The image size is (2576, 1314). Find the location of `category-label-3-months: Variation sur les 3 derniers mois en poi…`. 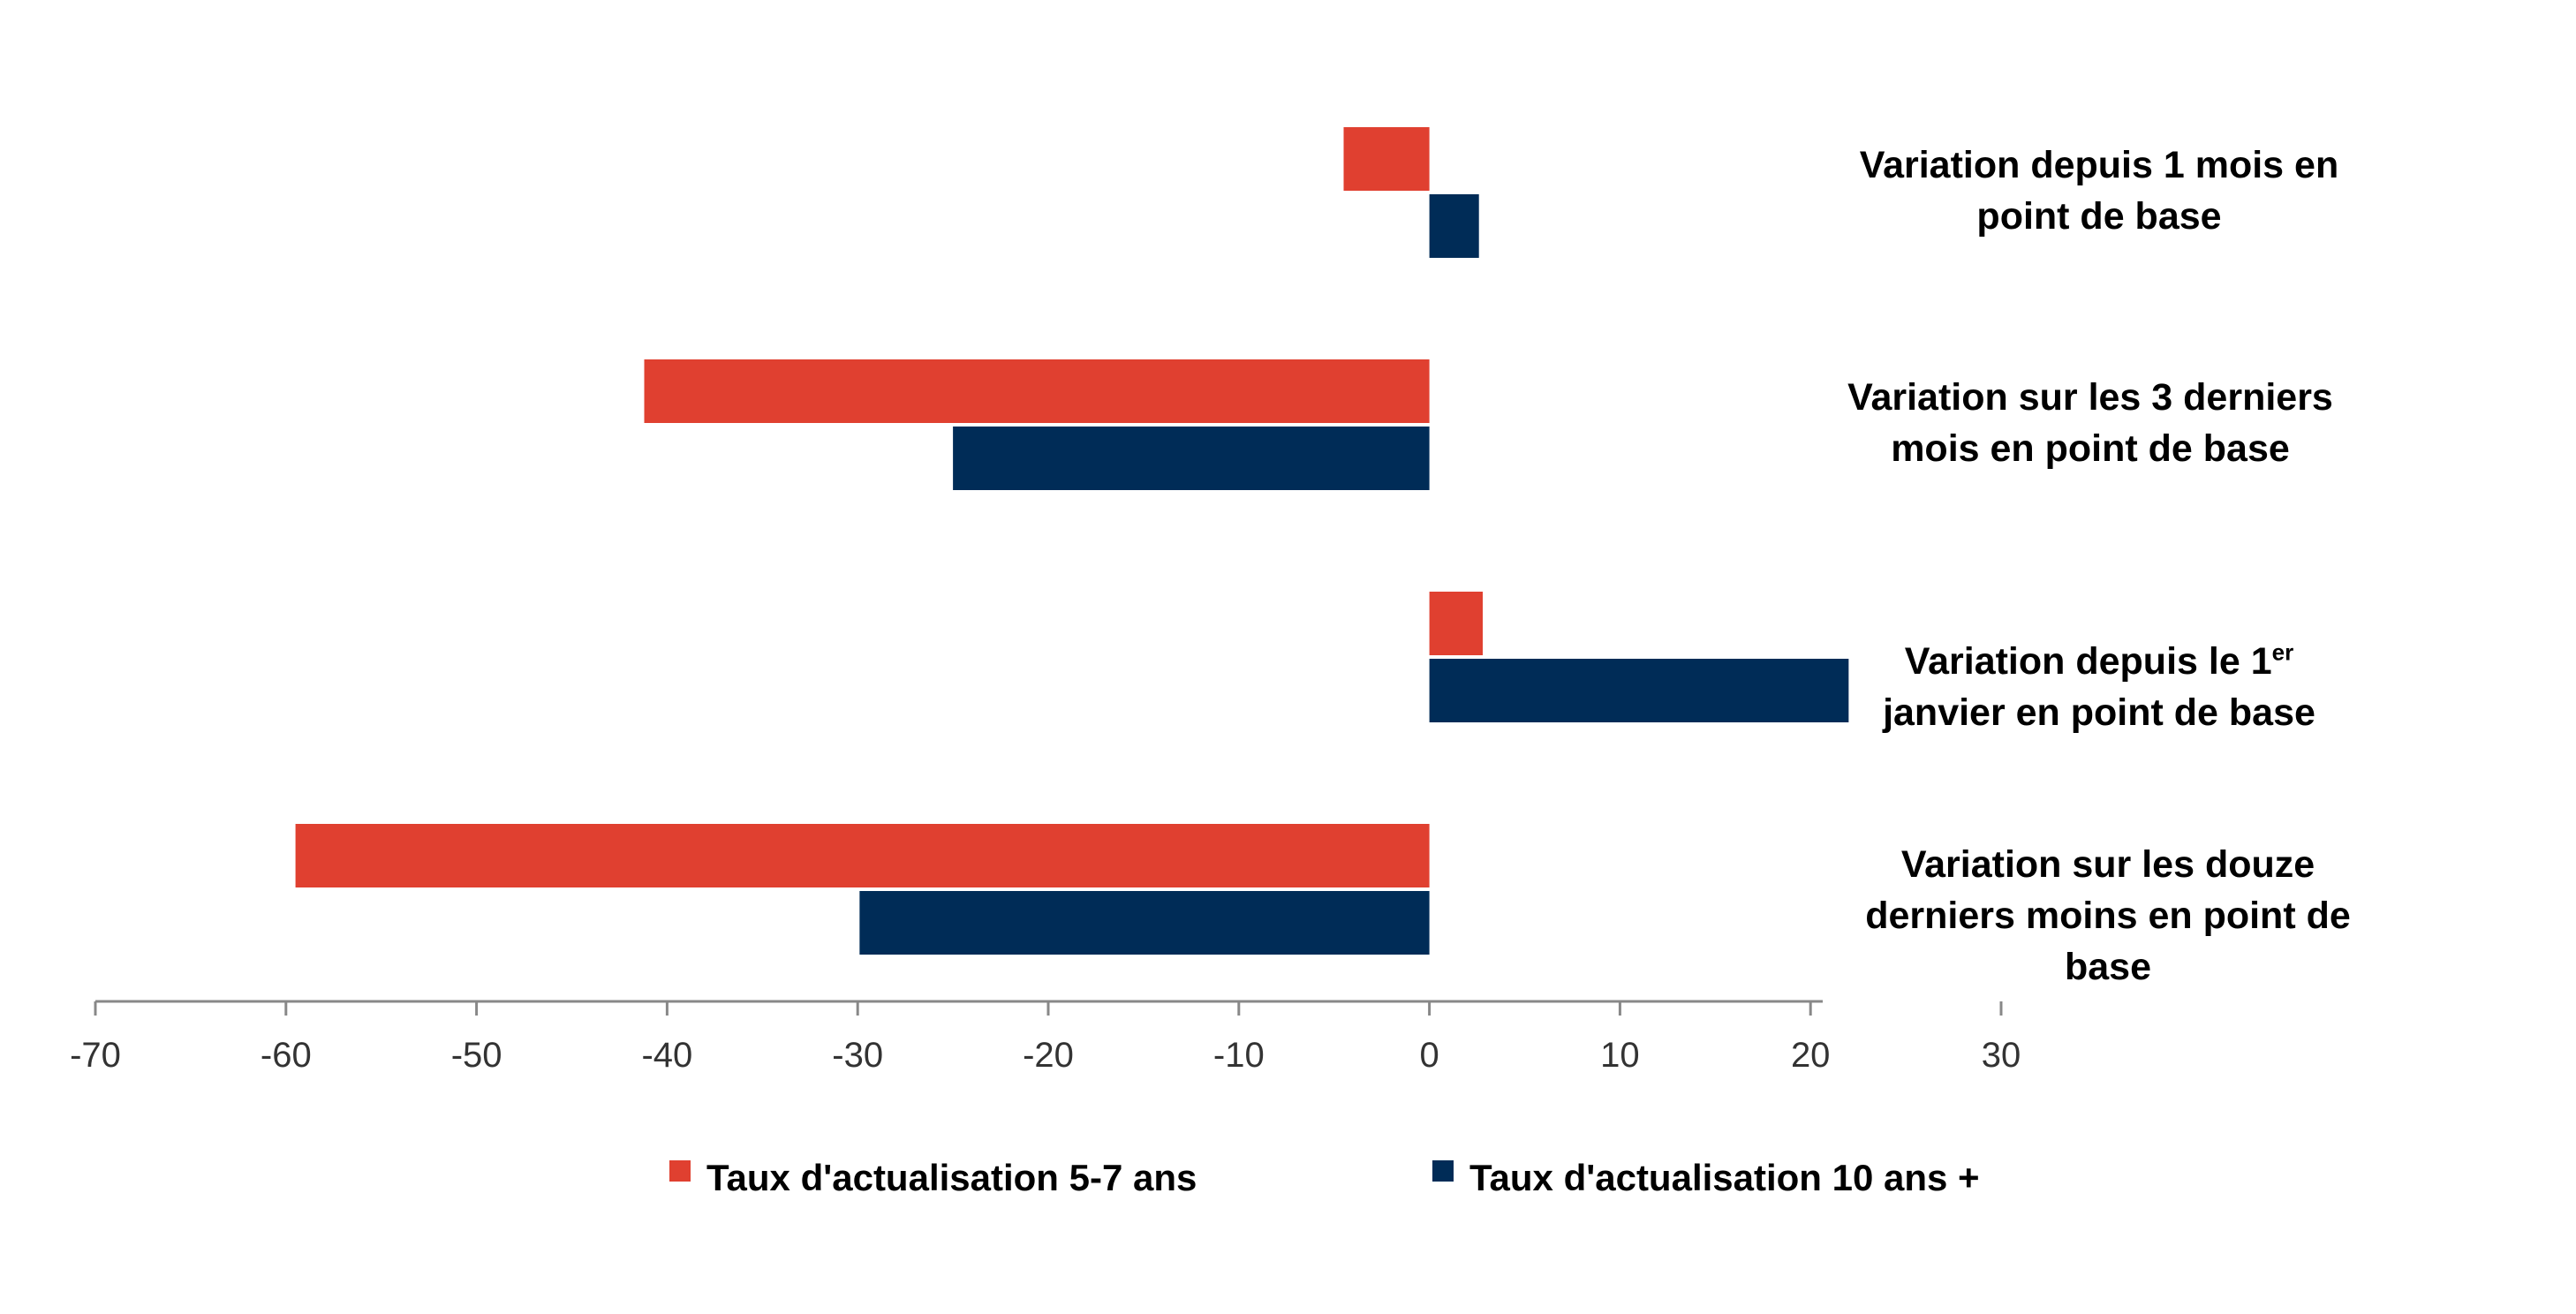

category-label-3-months: Variation sur les 3 derniers mois en poi… is located at coordinates (2090, 423).